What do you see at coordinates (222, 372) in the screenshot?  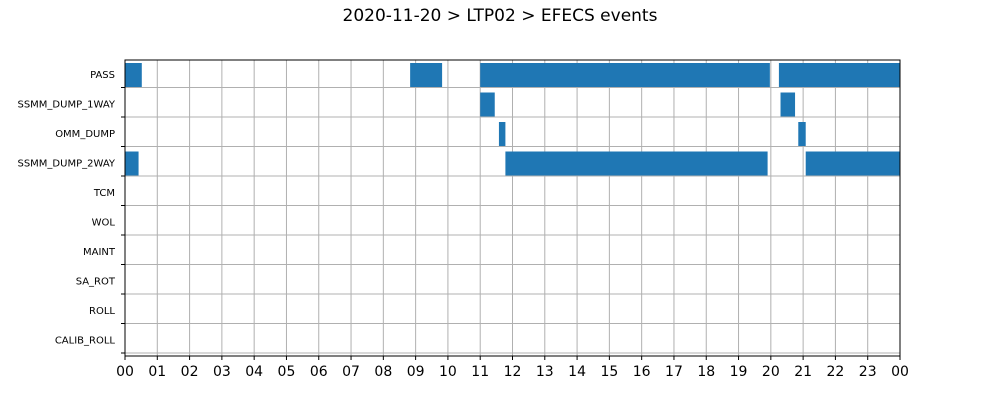 I see `x-tick-label: 03` at bounding box center [222, 372].